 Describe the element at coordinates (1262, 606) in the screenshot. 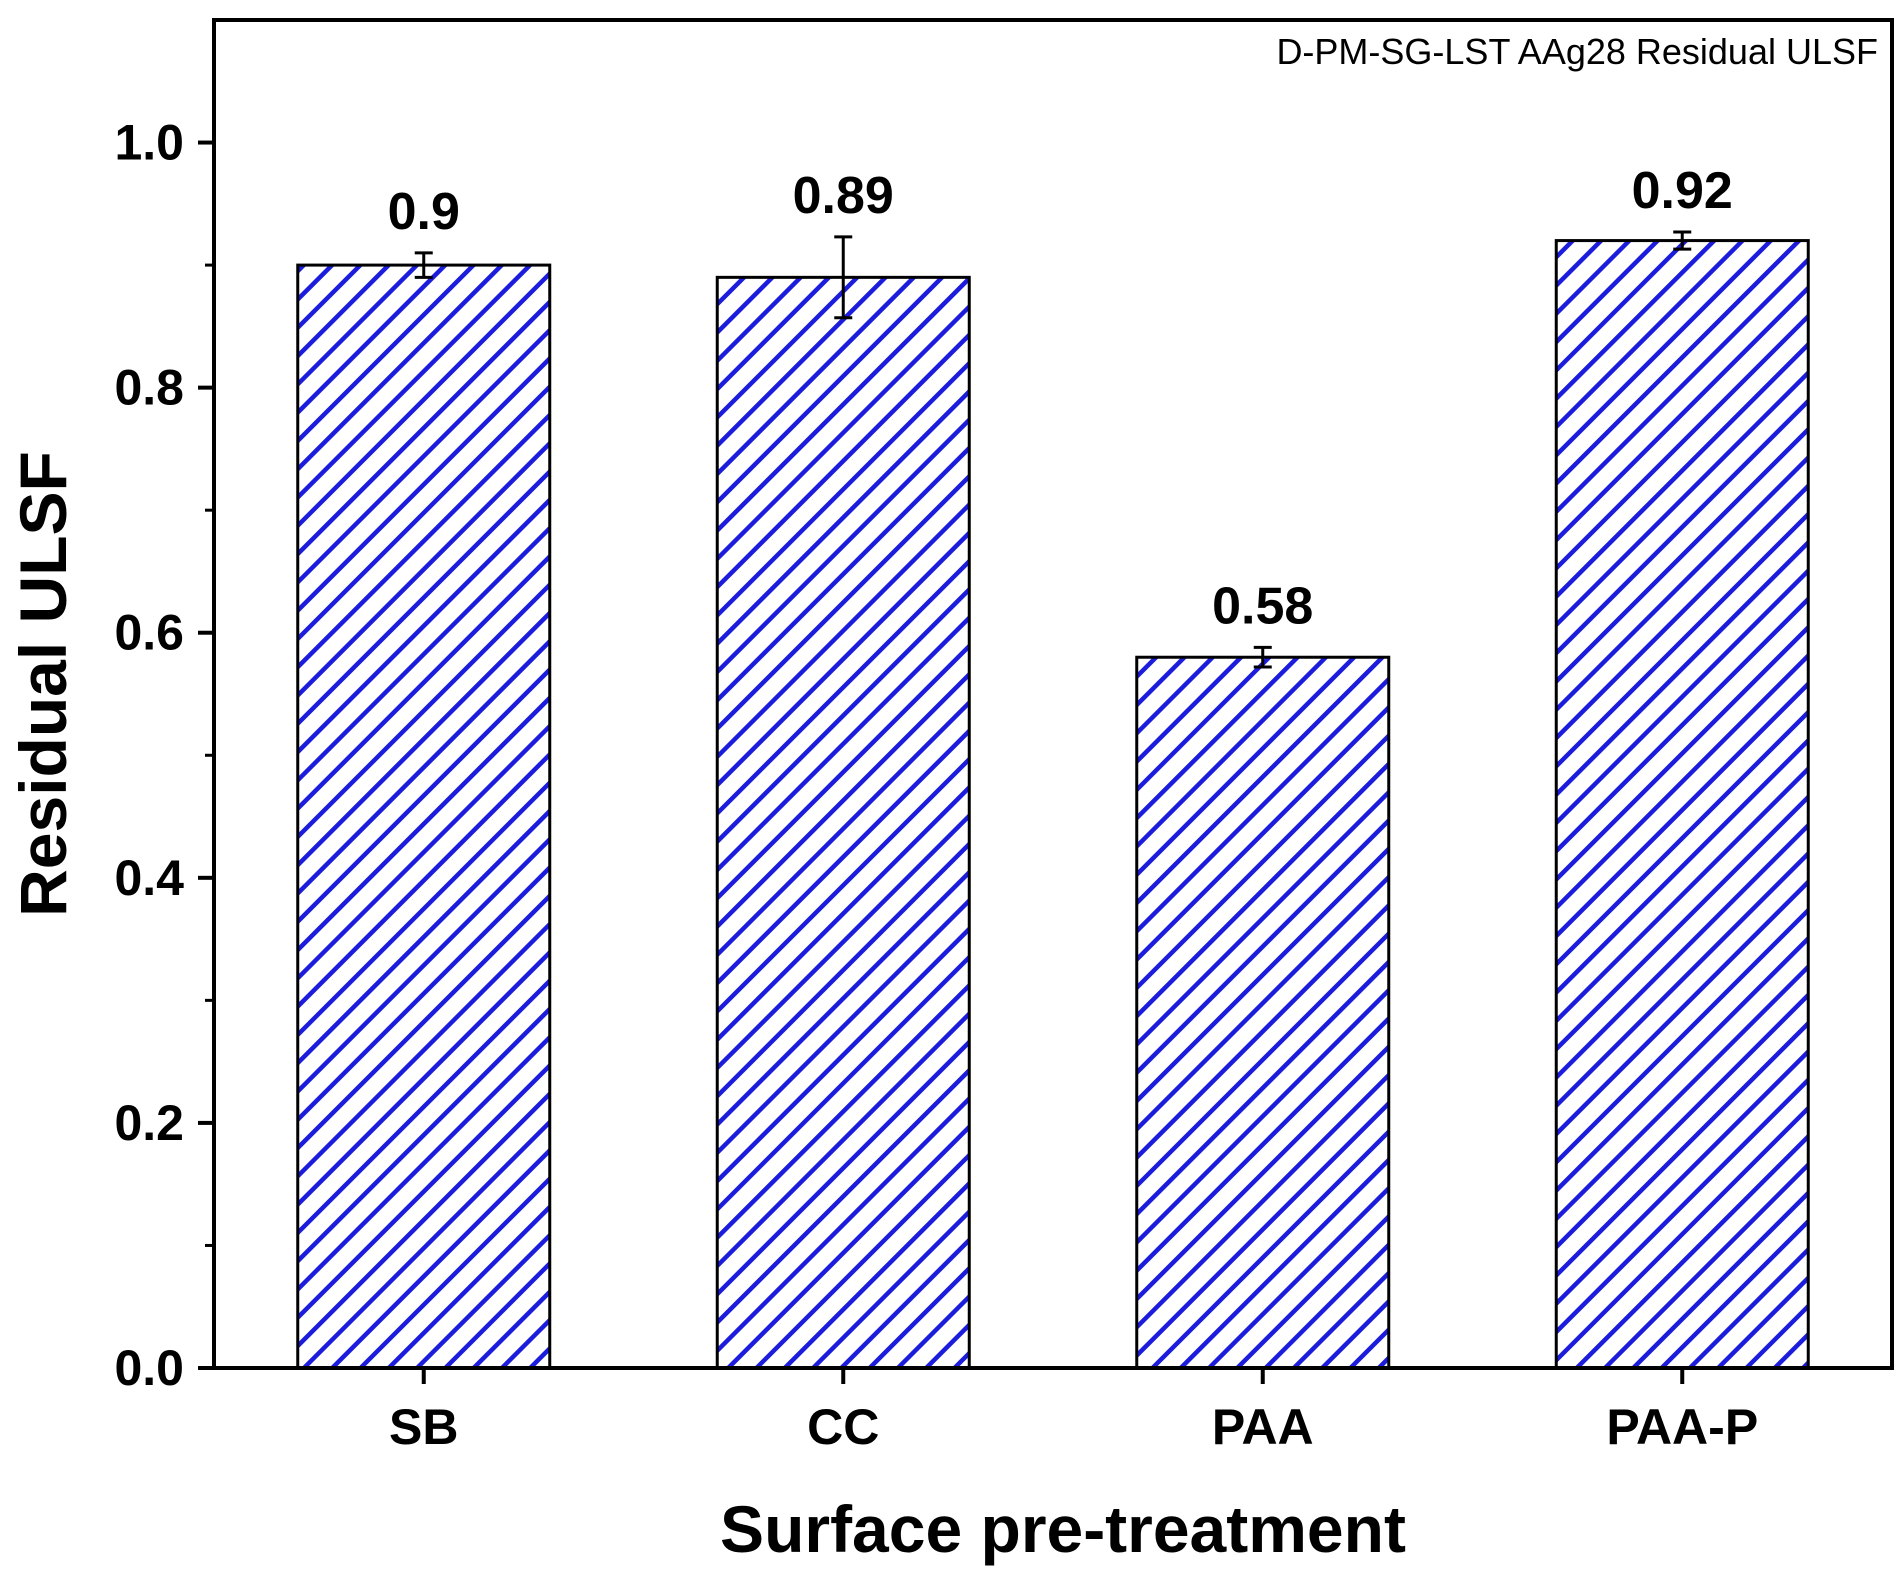

I see `data-label-paa: 0.58` at that location.